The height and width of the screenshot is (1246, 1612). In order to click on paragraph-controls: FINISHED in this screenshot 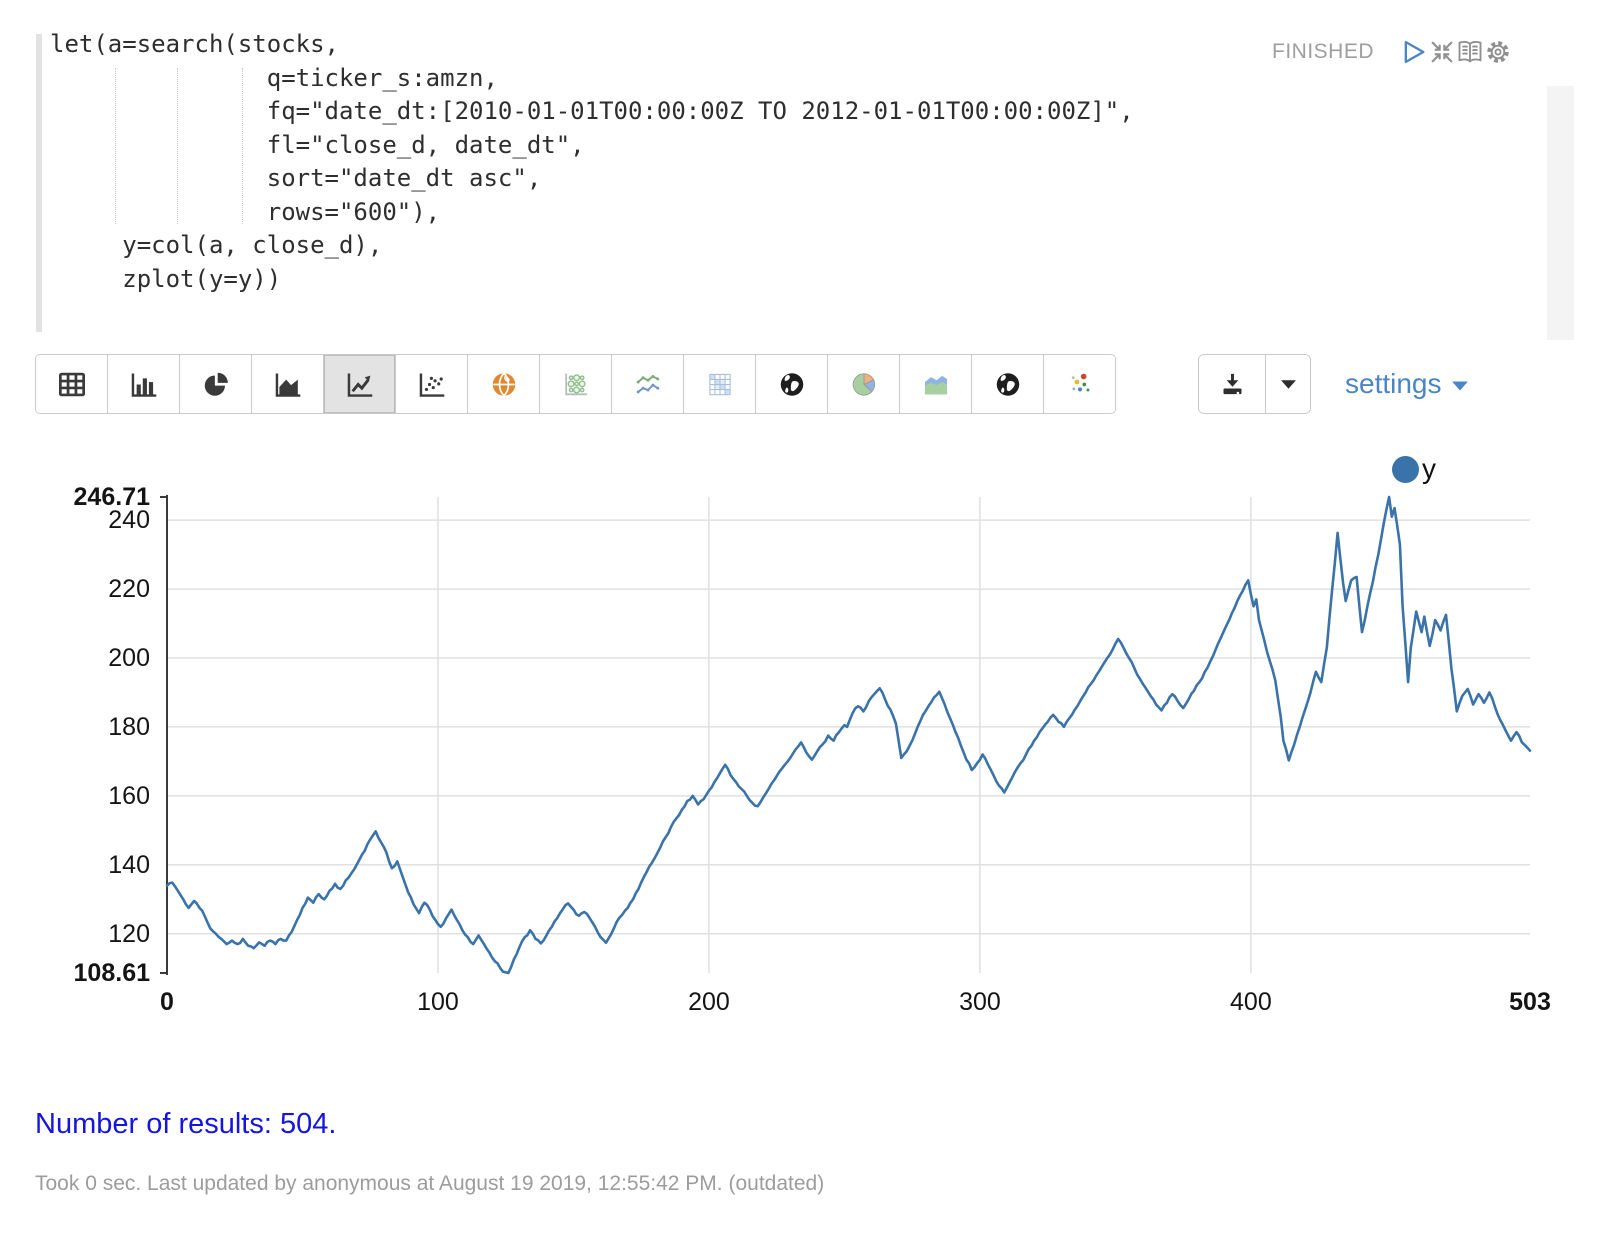, I will do `click(1392, 52)`.